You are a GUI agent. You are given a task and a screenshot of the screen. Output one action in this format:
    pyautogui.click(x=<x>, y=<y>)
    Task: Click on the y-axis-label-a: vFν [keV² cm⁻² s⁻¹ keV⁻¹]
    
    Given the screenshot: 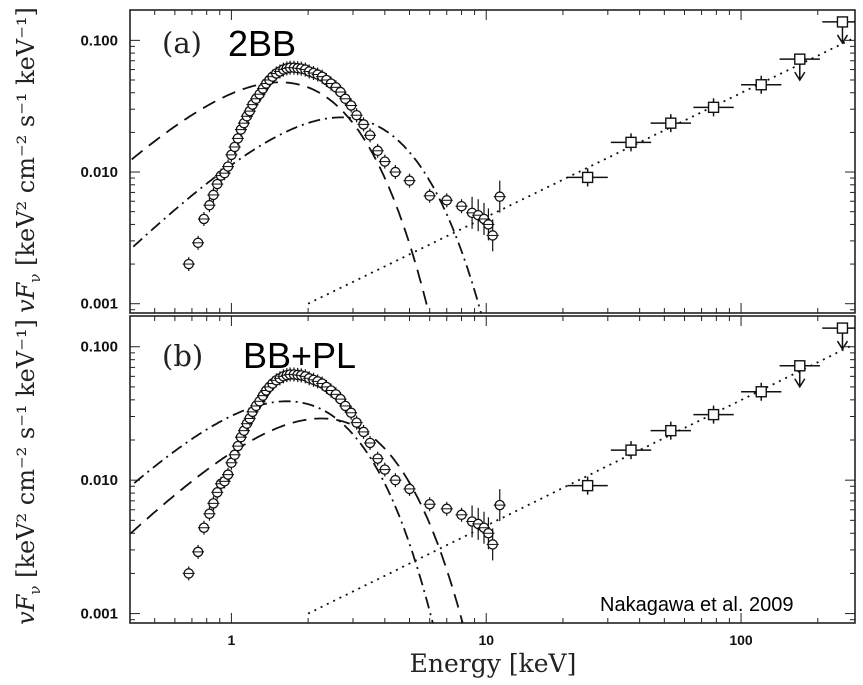 What is the action you would take?
    pyautogui.click(x=28, y=160)
    